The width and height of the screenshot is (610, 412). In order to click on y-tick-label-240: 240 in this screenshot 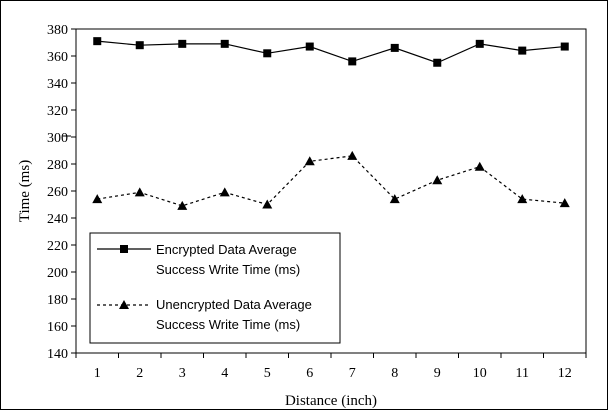, I will do `click(57, 219)`.